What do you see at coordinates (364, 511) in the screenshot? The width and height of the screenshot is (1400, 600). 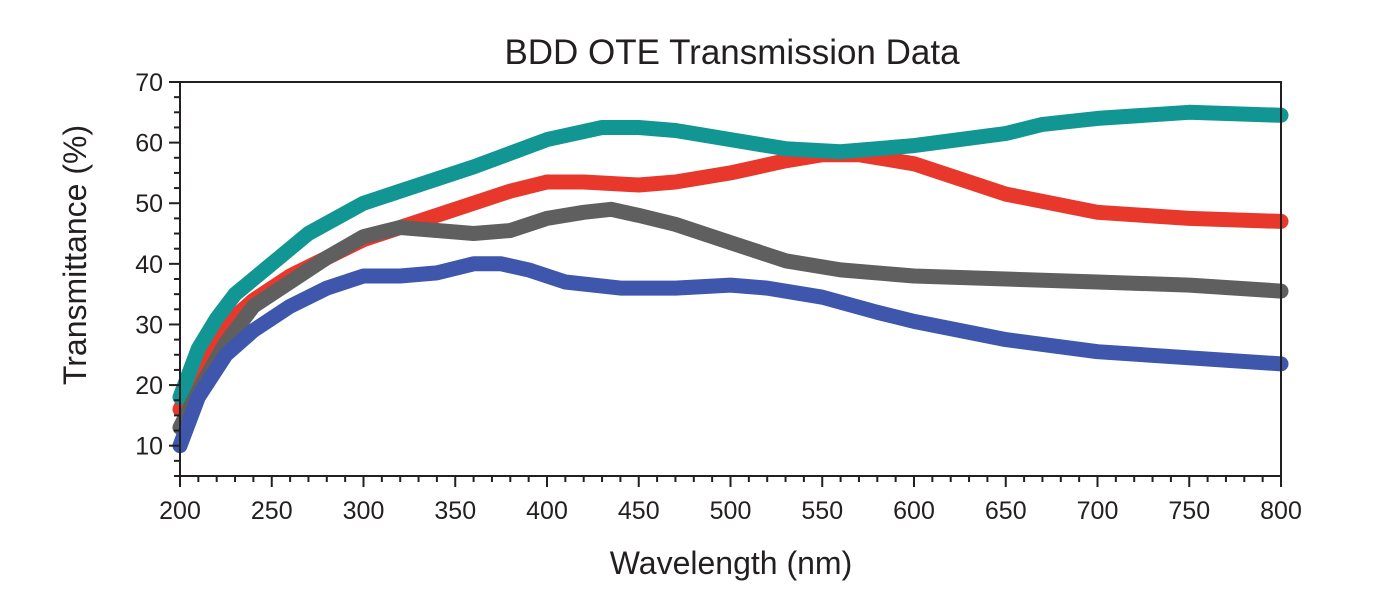 I see `x-tick-label: 300` at bounding box center [364, 511].